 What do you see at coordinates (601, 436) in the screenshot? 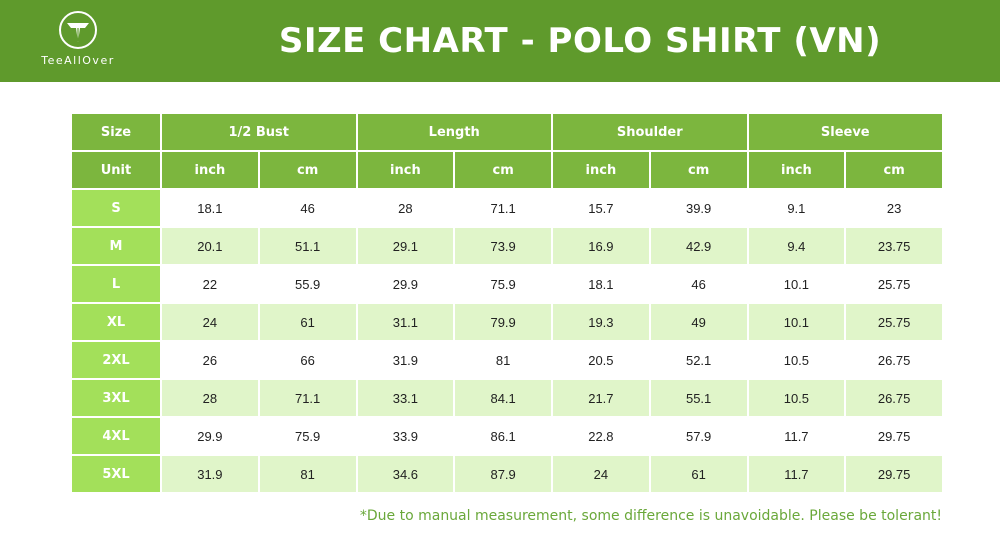
I see `table-cell: 22.8` at bounding box center [601, 436].